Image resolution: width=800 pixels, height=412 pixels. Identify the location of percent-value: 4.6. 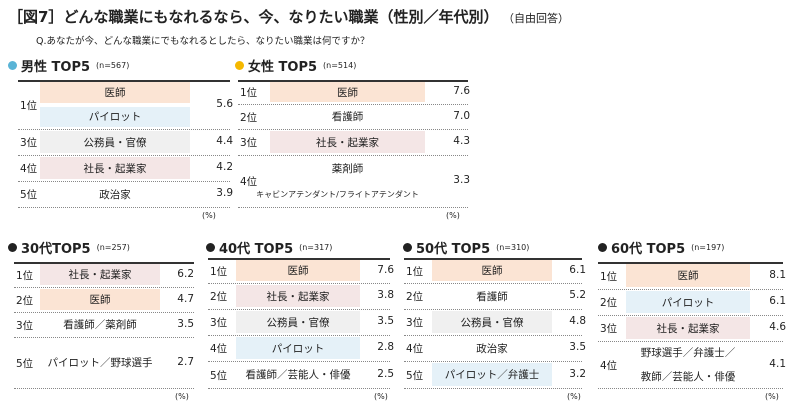
(777, 327).